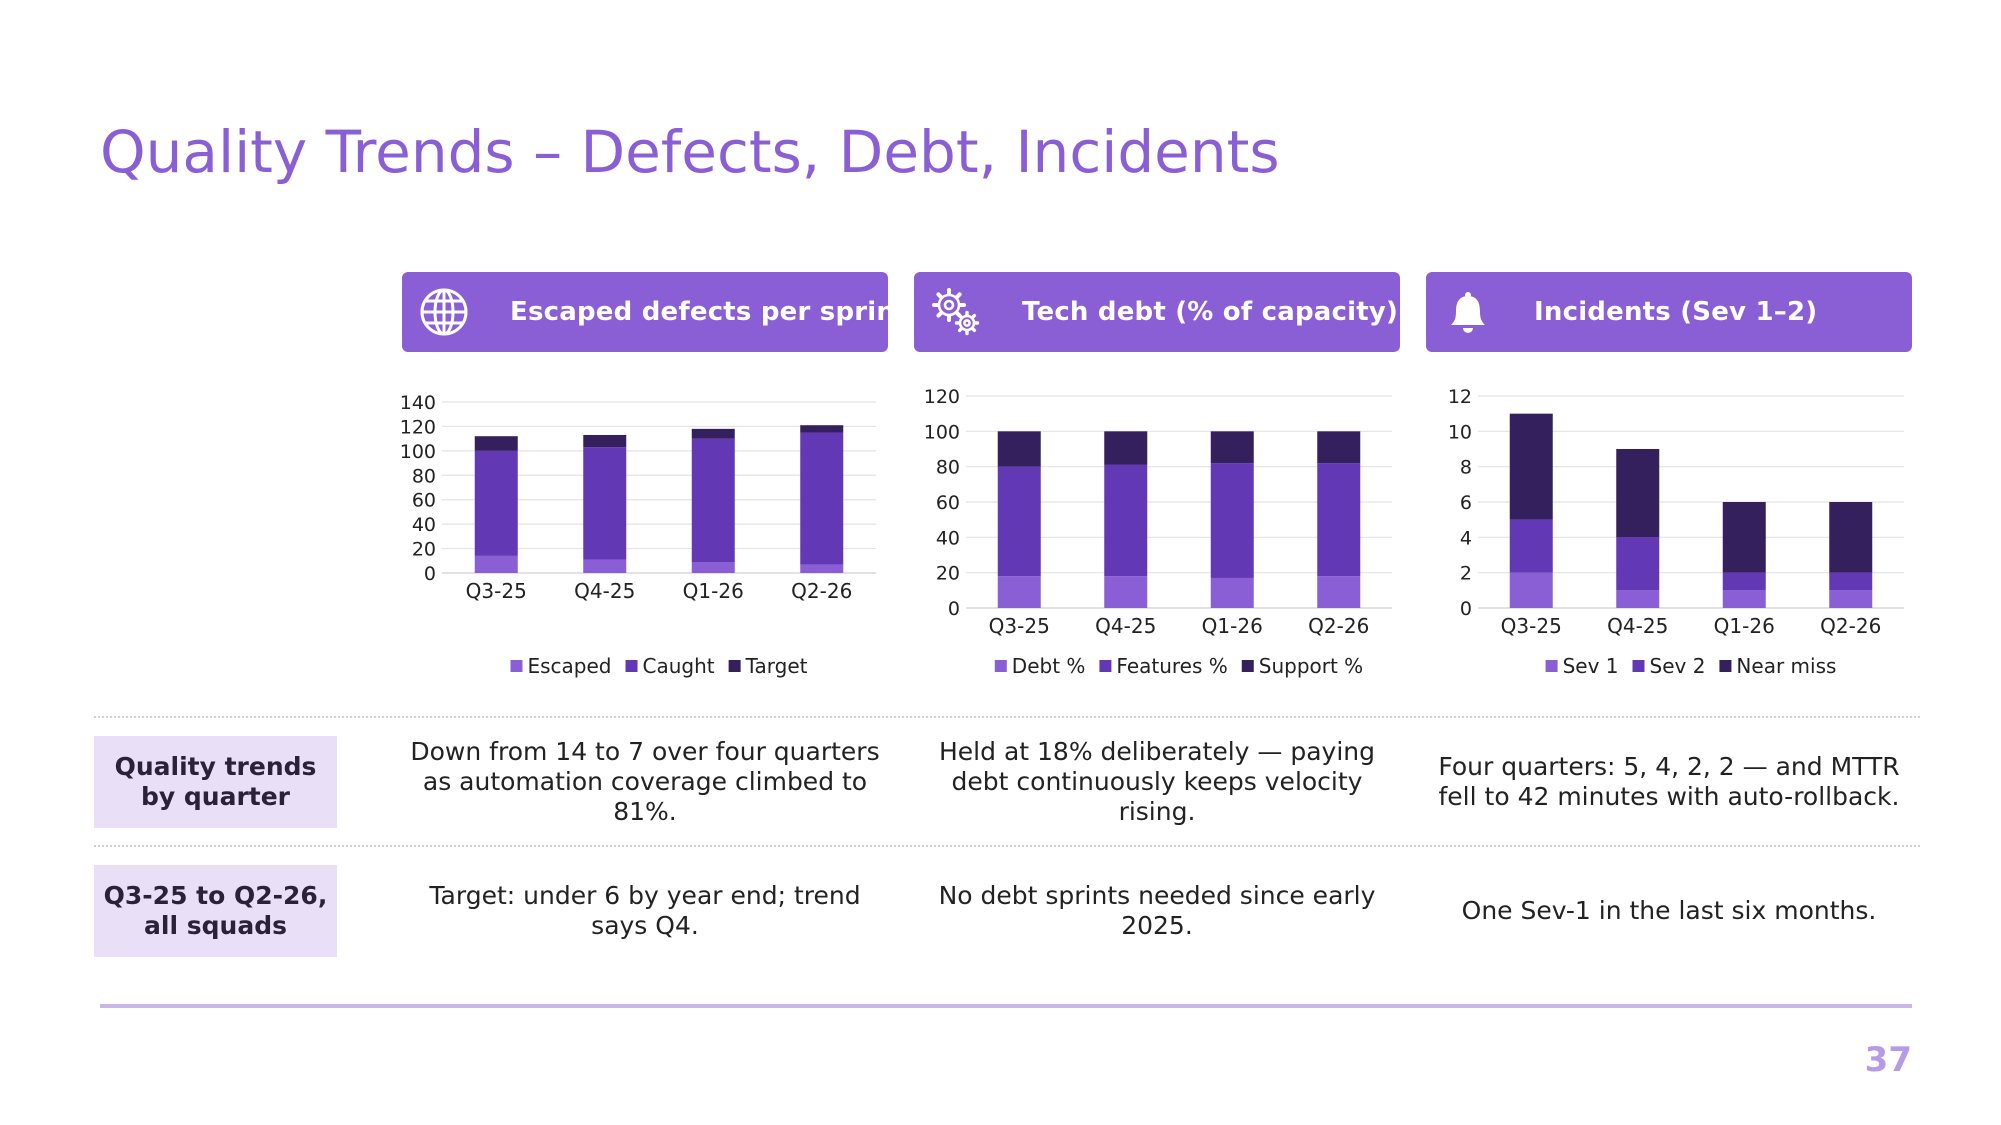  I want to click on y-tick-label: 100, so click(418, 452).